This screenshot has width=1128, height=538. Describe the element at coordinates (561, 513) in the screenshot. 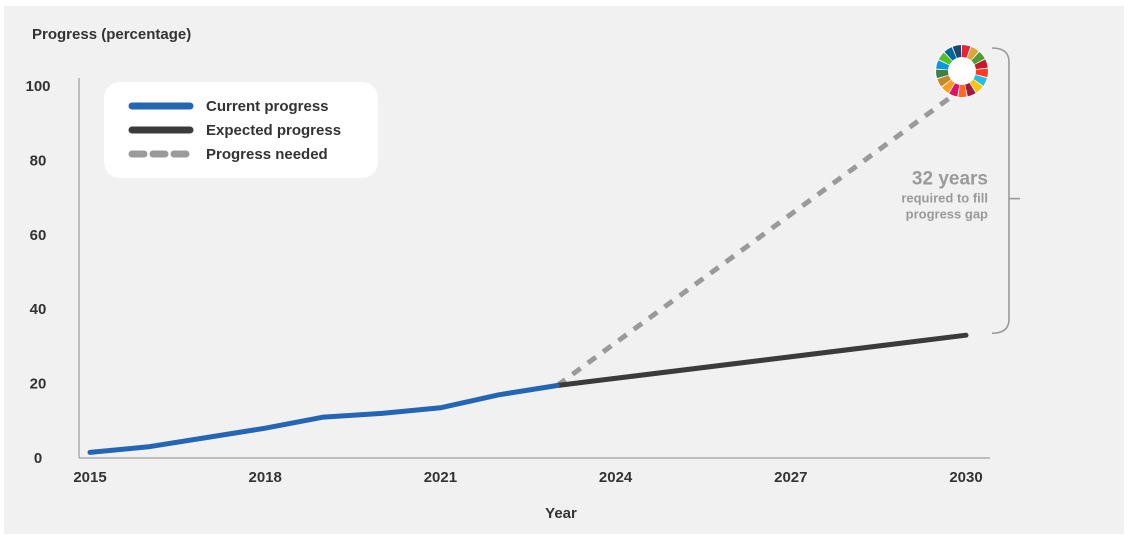

I see `x-axis-label: Year` at that location.